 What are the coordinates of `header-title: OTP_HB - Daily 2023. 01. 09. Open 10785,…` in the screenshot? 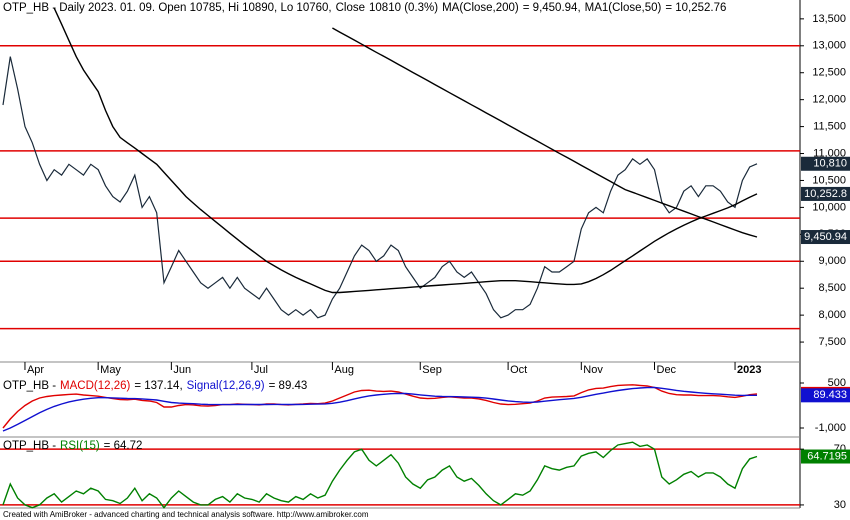 It's located at (167, 8).